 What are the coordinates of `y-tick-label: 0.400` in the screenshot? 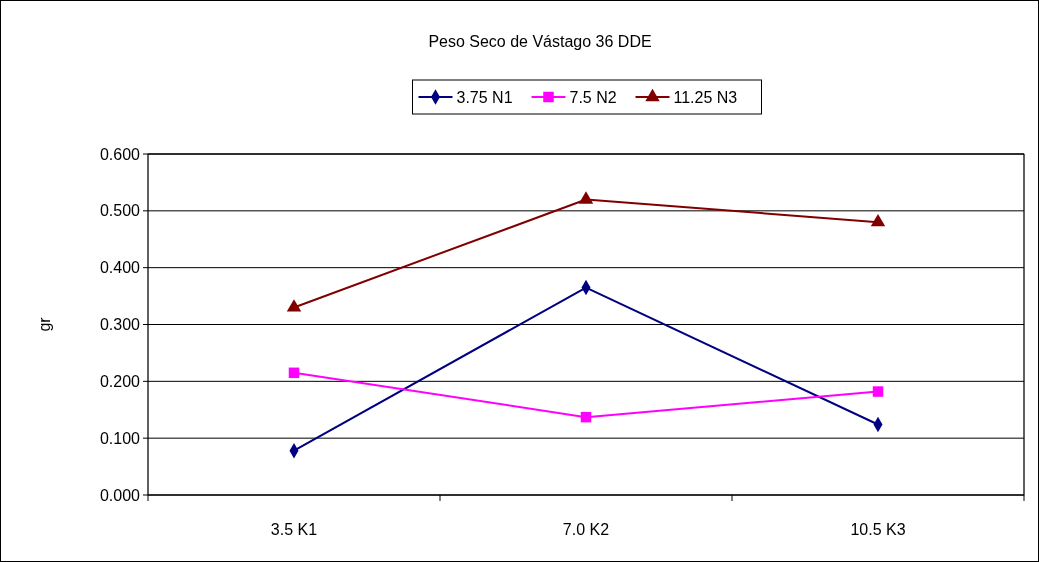 It's located at (120, 268).